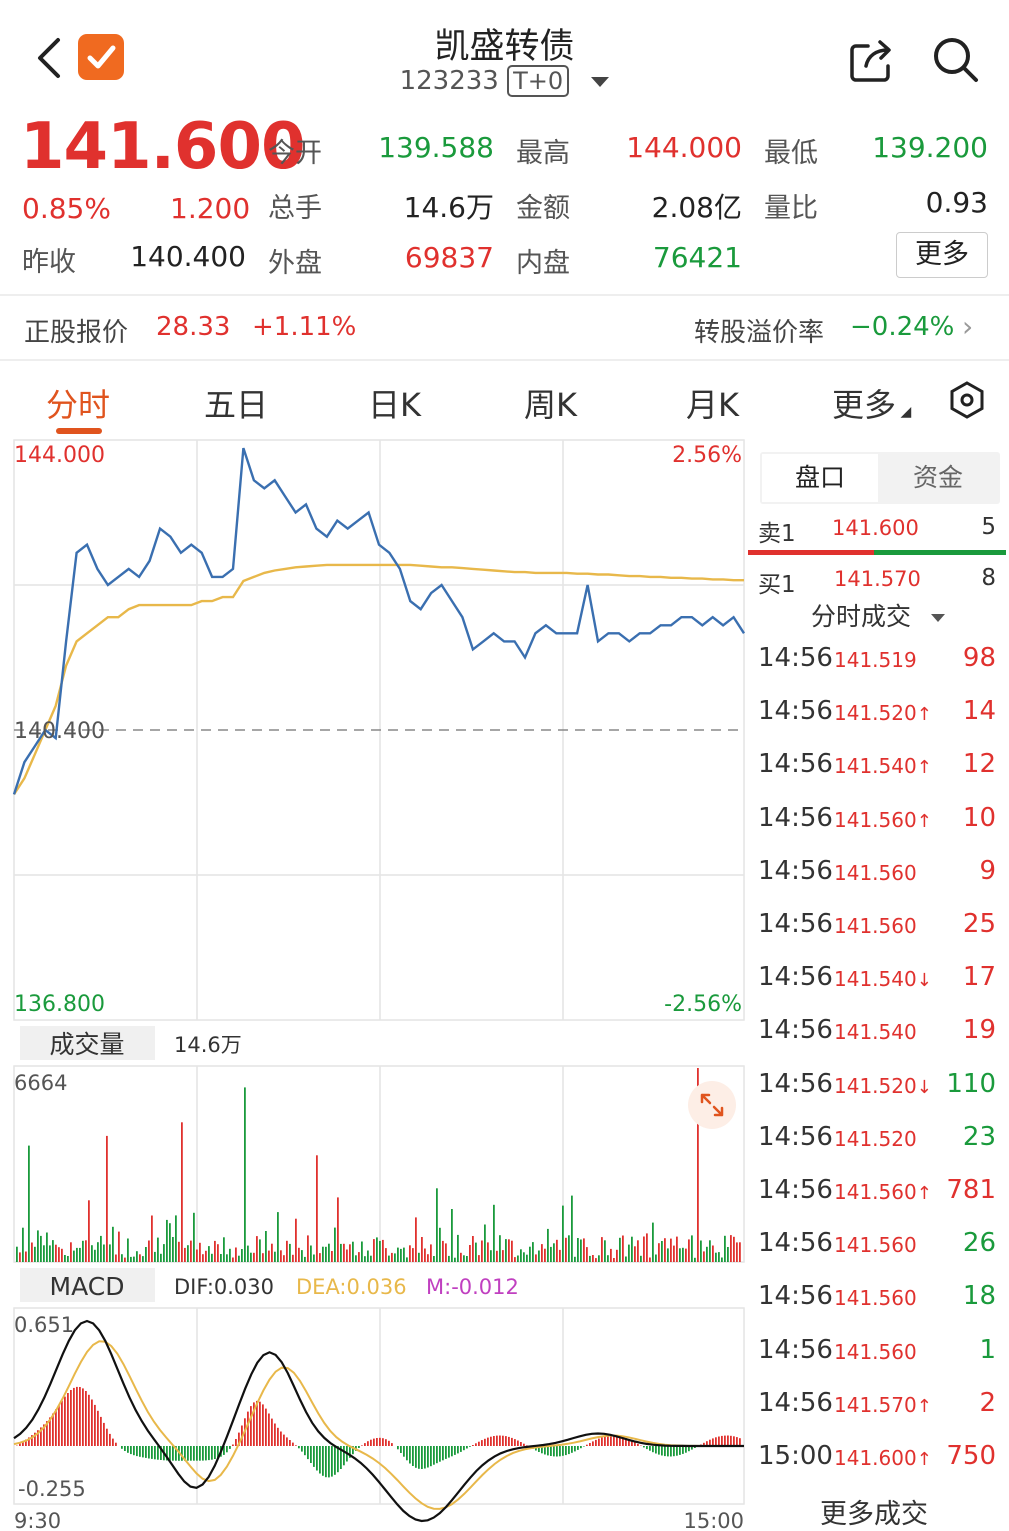 The width and height of the screenshot is (1009, 1531). What do you see at coordinates (712, 405) in the screenshot?
I see `tab-monthly-k: 月K` at bounding box center [712, 405].